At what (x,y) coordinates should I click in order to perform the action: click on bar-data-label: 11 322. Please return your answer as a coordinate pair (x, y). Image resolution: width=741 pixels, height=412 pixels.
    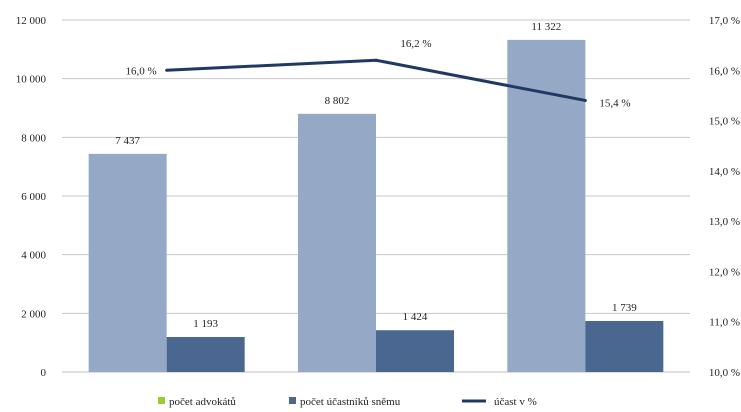
    Looking at the image, I should click on (546, 27).